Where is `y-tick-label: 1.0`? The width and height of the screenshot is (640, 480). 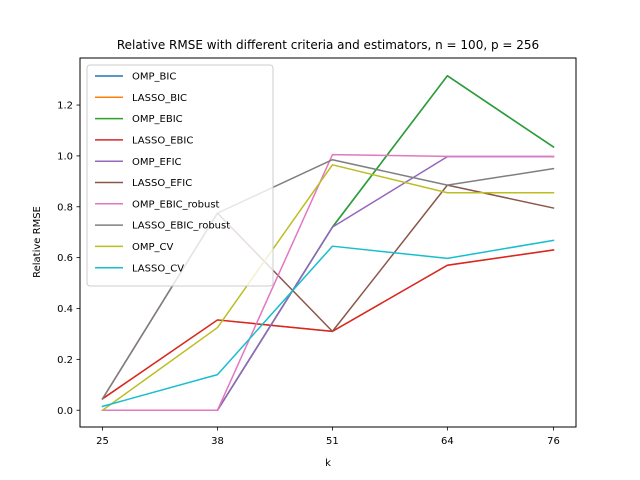
y-tick-label: 1.0 is located at coordinates (65, 157).